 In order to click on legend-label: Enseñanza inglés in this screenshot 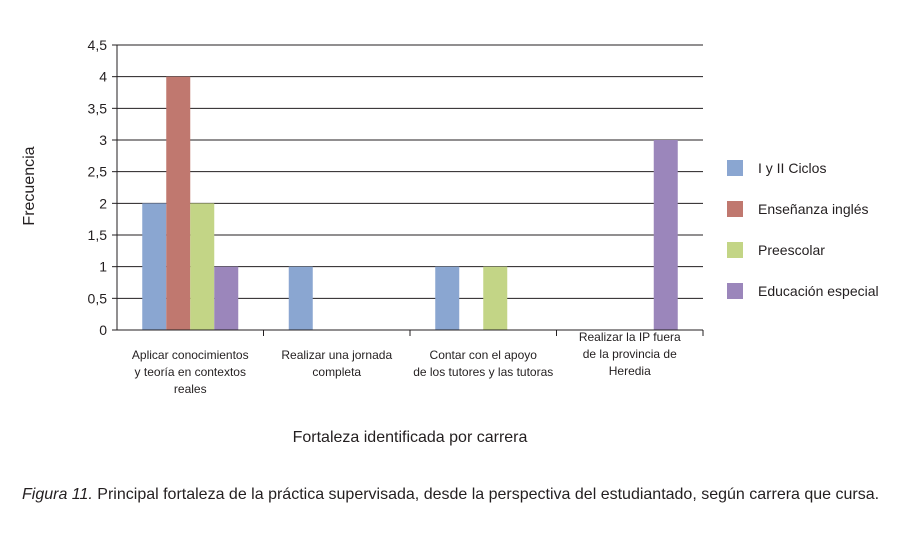, I will do `click(813, 209)`.